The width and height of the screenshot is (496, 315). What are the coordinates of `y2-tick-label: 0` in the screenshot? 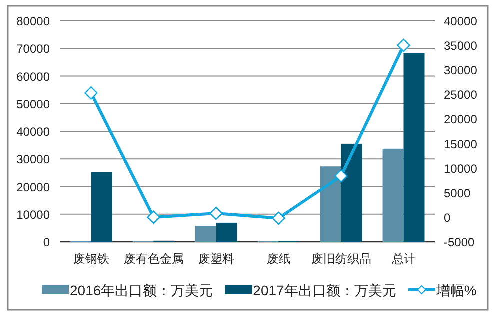 It's located at (447, 217).